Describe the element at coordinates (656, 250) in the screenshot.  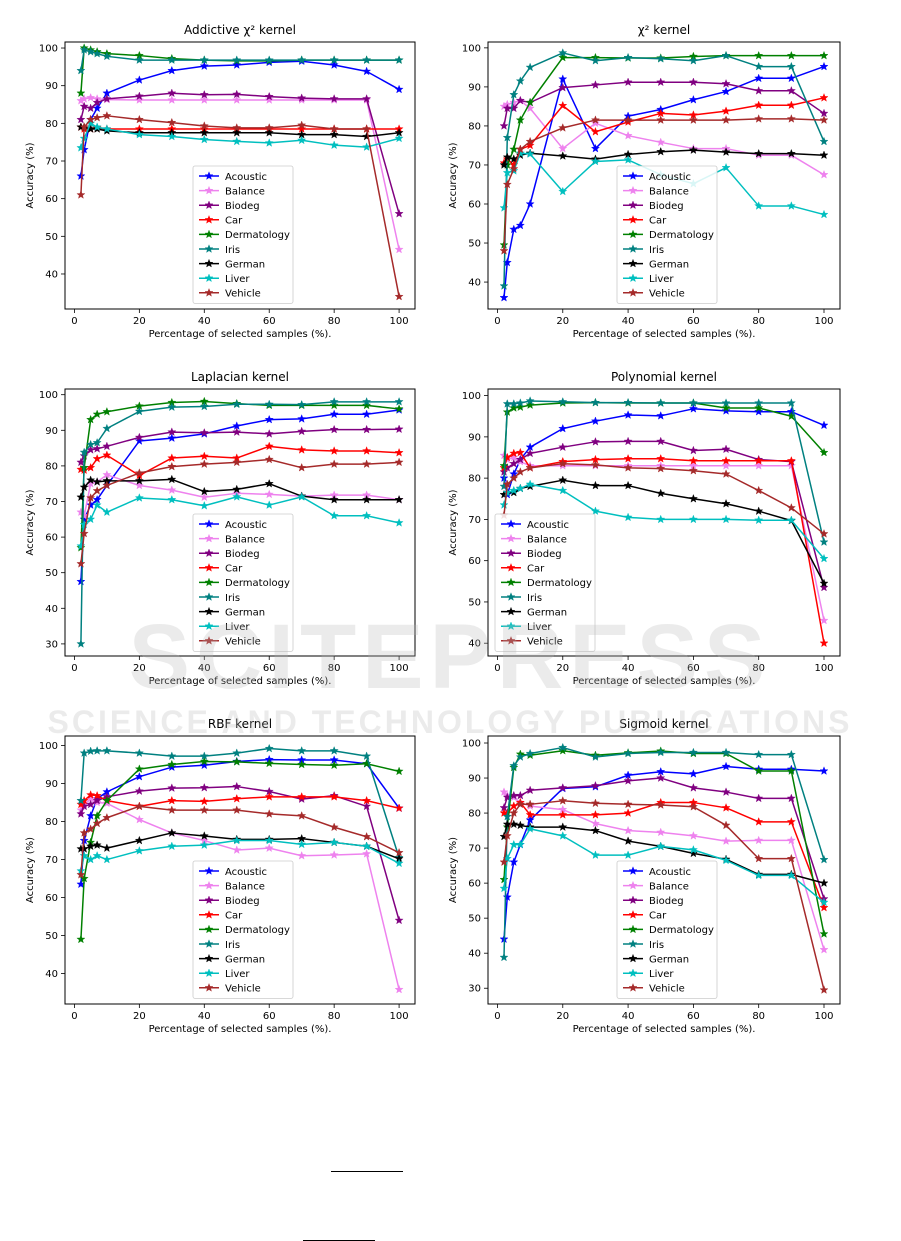
I see `legend-label-iris: Iris` at that location.